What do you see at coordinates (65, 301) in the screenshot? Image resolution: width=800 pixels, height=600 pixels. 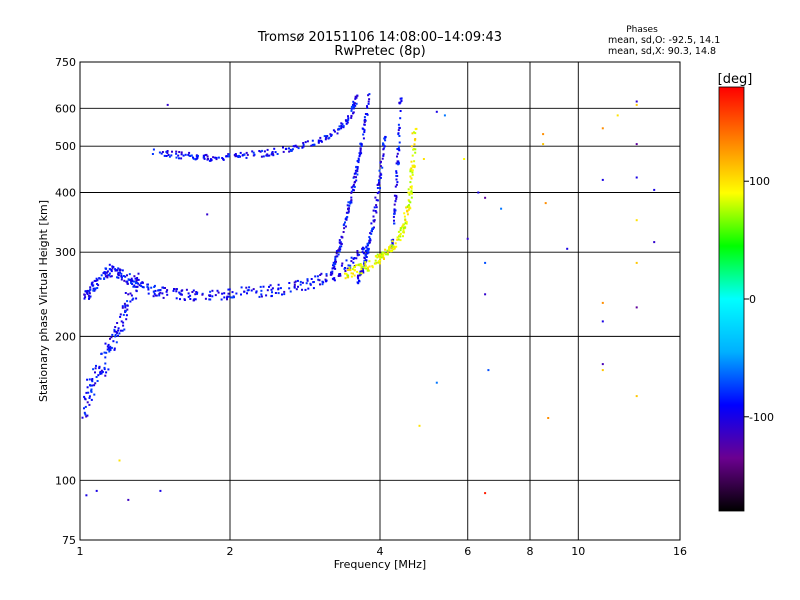 I see `y-axis: 75 100 200 300 400 500 600 750` at bounding box center [65, 301].